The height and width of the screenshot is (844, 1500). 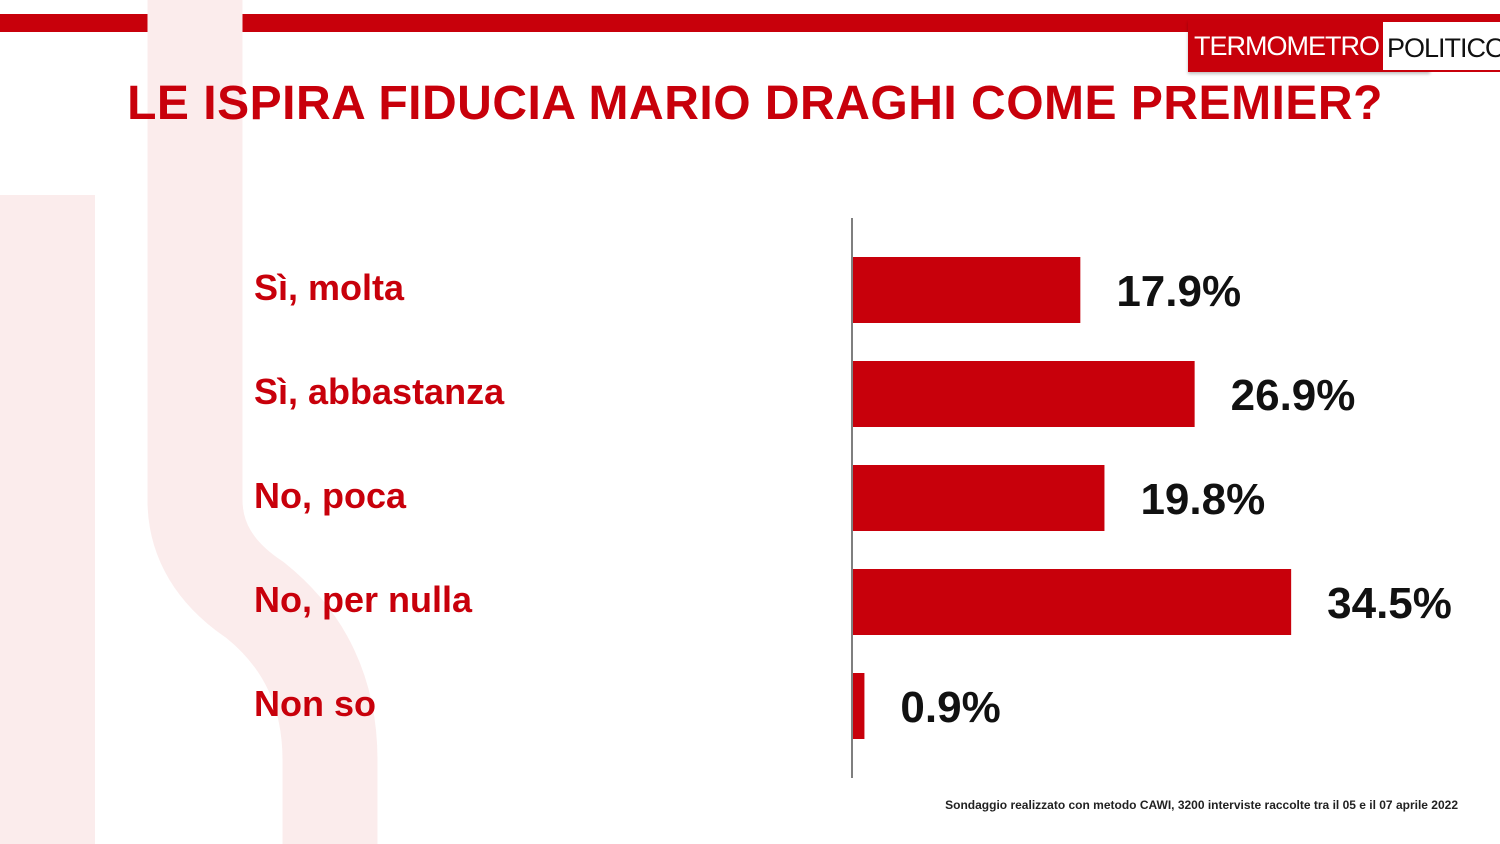 What do you see at coordinates (1389, 603) in the screenshot?
I see `value-label-3: 34.5%` at bounding box center [1389, 603].